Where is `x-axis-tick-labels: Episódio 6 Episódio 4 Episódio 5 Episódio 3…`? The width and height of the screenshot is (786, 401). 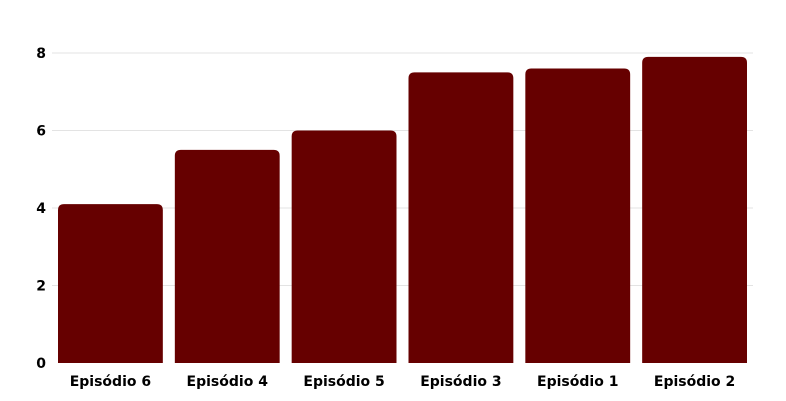
x-axis-tick-labels: Episódio 6 Episódio 4 Episódio 5 Episódio 3… is located at coordinates (403, 382).